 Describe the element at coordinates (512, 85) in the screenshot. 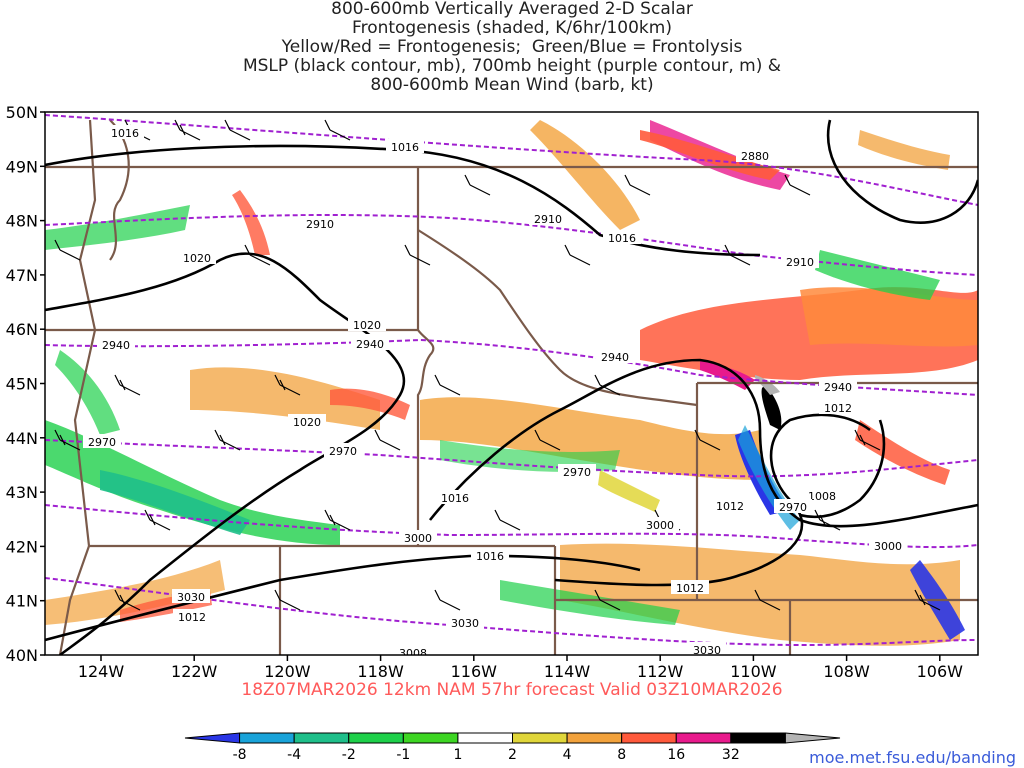

I see `title-line-5: 800-600mb Mean Wind (barb, kt)` at that location.